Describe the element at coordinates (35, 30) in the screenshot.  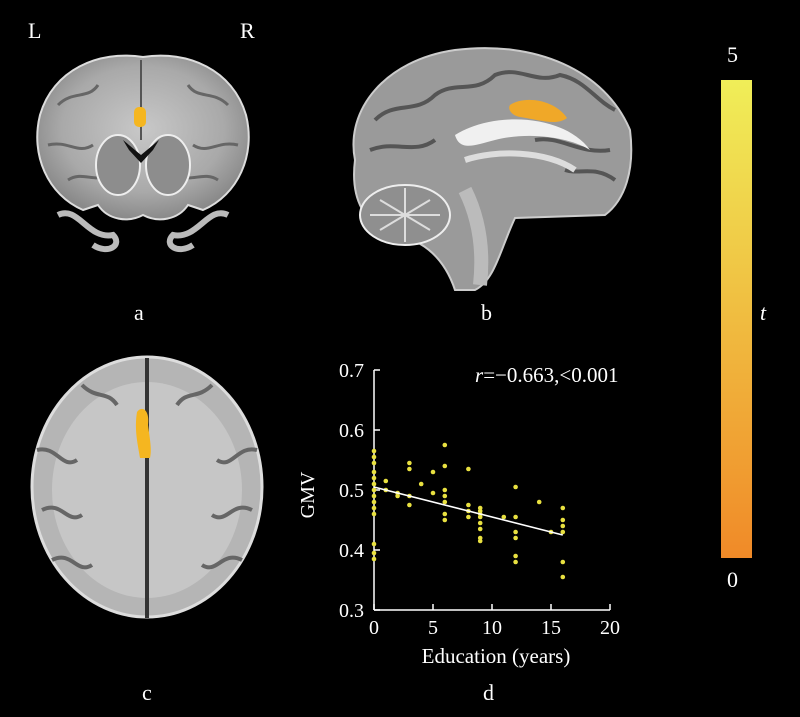
I see `left-orientation-label: L` at that location.